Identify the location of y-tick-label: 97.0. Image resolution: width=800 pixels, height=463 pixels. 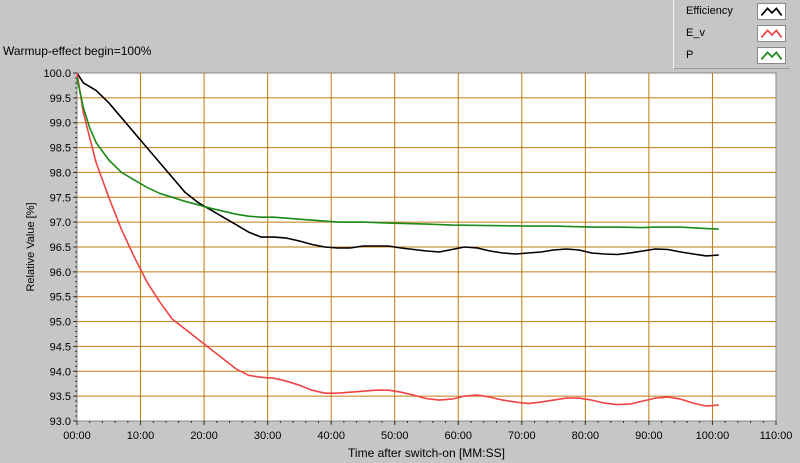
(60, 223).